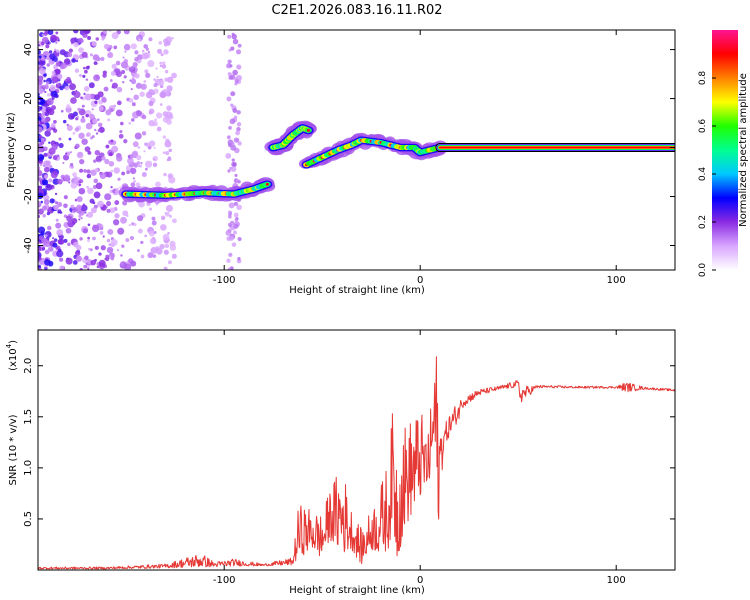  What do you see at coordinates (357, 590) in the screenshot?
I see `snr-xlabel: Height of straight line (km)` at bounding box center [357, 590].